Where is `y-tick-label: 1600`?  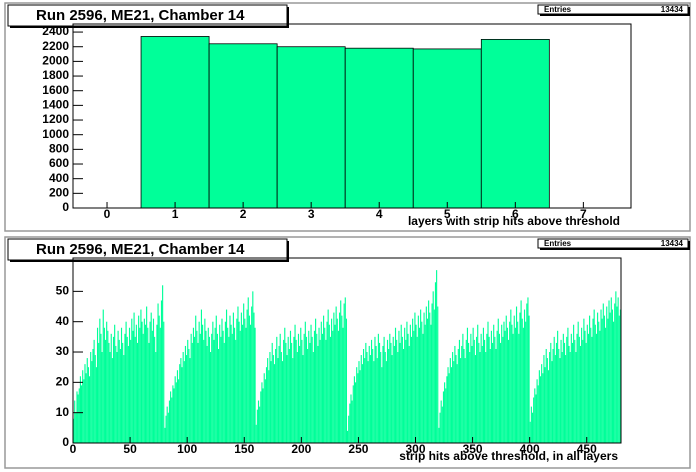 y-tick-label: 1600 is located at coordinates (55, 90).